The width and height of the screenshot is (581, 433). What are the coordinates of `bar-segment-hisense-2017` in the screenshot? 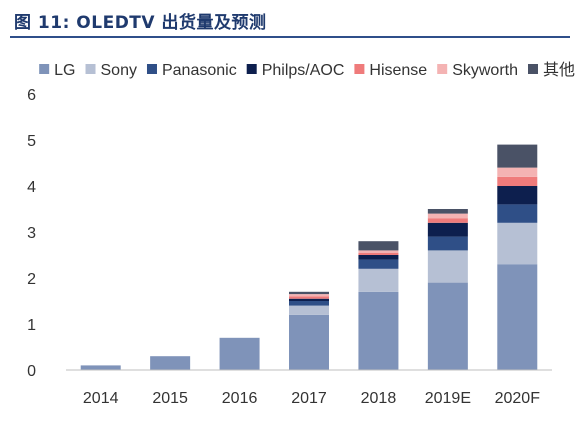 It's located at (309, 297).